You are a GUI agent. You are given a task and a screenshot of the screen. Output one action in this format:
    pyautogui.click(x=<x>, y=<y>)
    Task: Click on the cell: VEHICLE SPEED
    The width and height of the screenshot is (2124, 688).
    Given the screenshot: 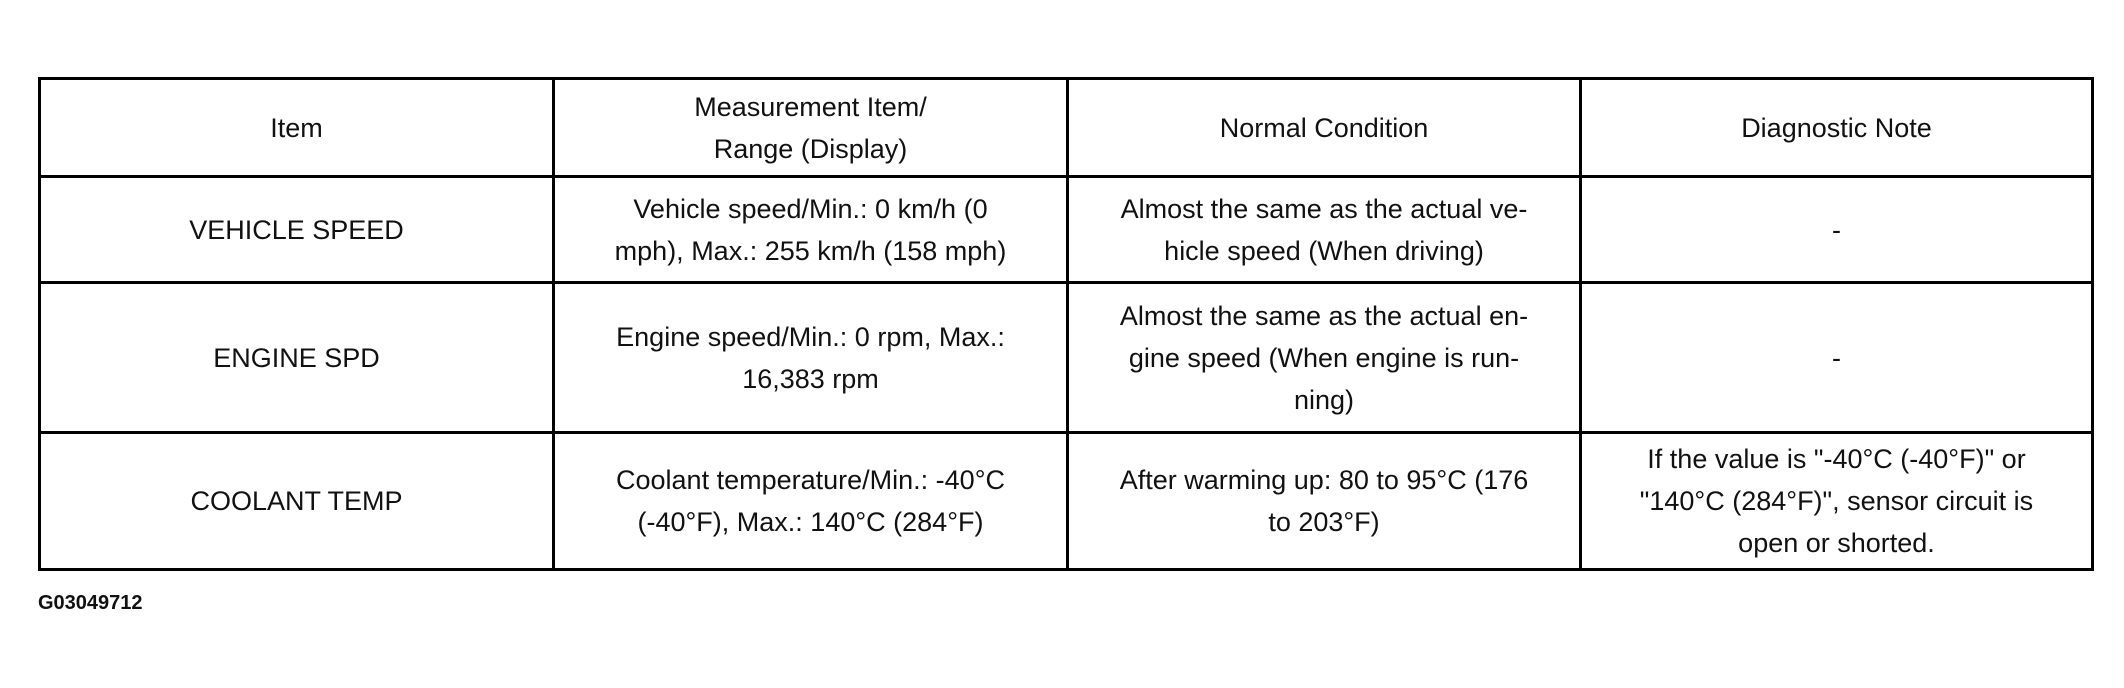 What is the action you would take?
    pyautogui.click(x=296, y=229)
    